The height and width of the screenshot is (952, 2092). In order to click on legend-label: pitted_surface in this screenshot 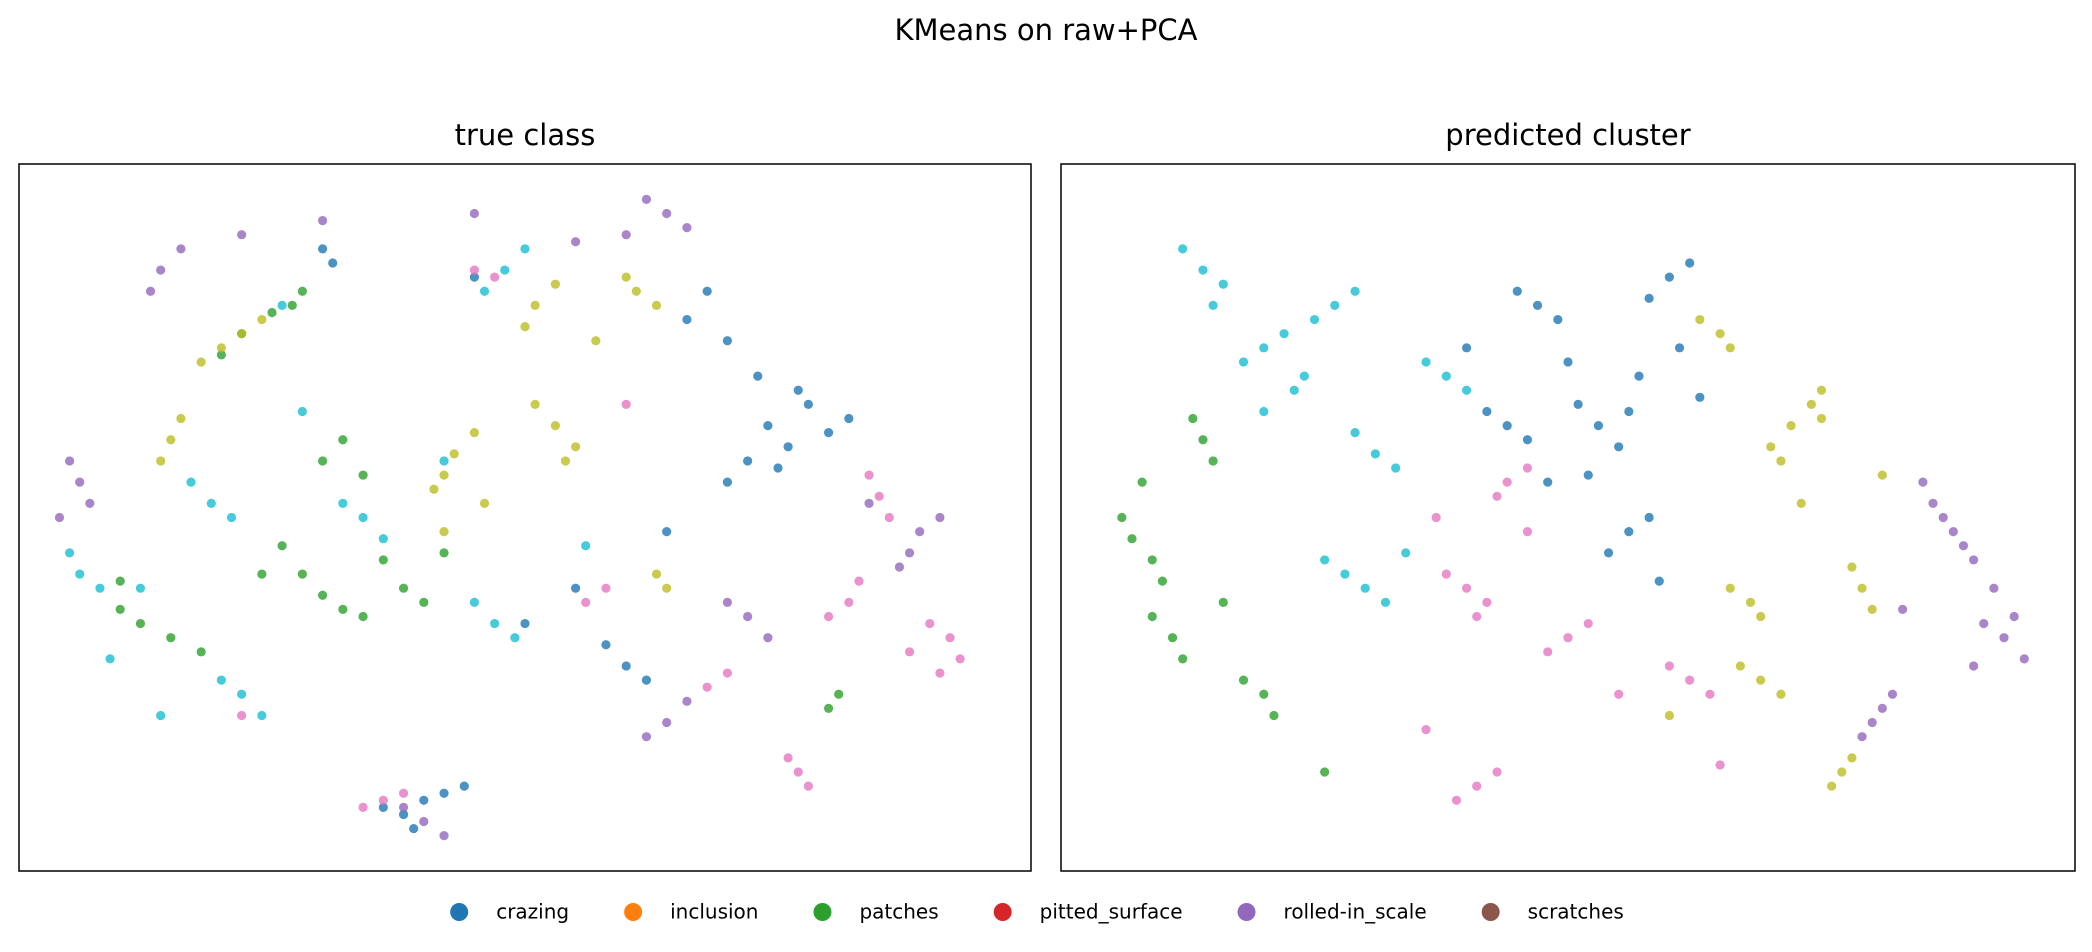, I will do `click(1111, 912)`.